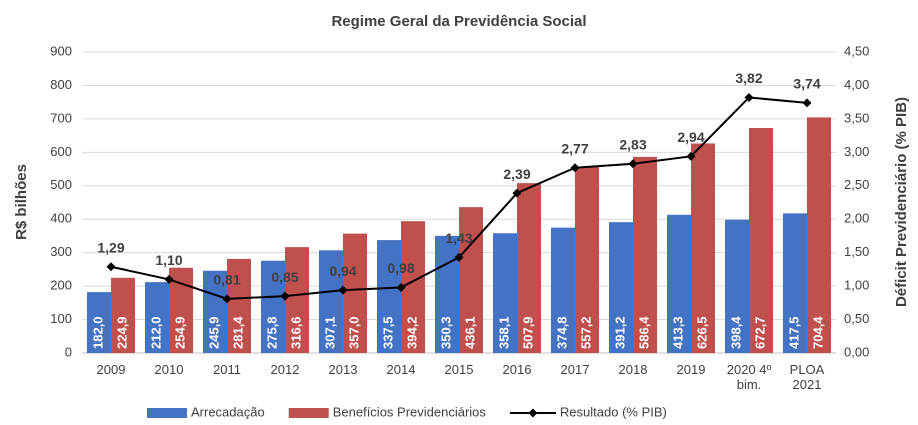  What do you see at coordinates (735, 332) in the screenshot?
I see `bar-value-label: 398,4` at bounding box center [735, 332].